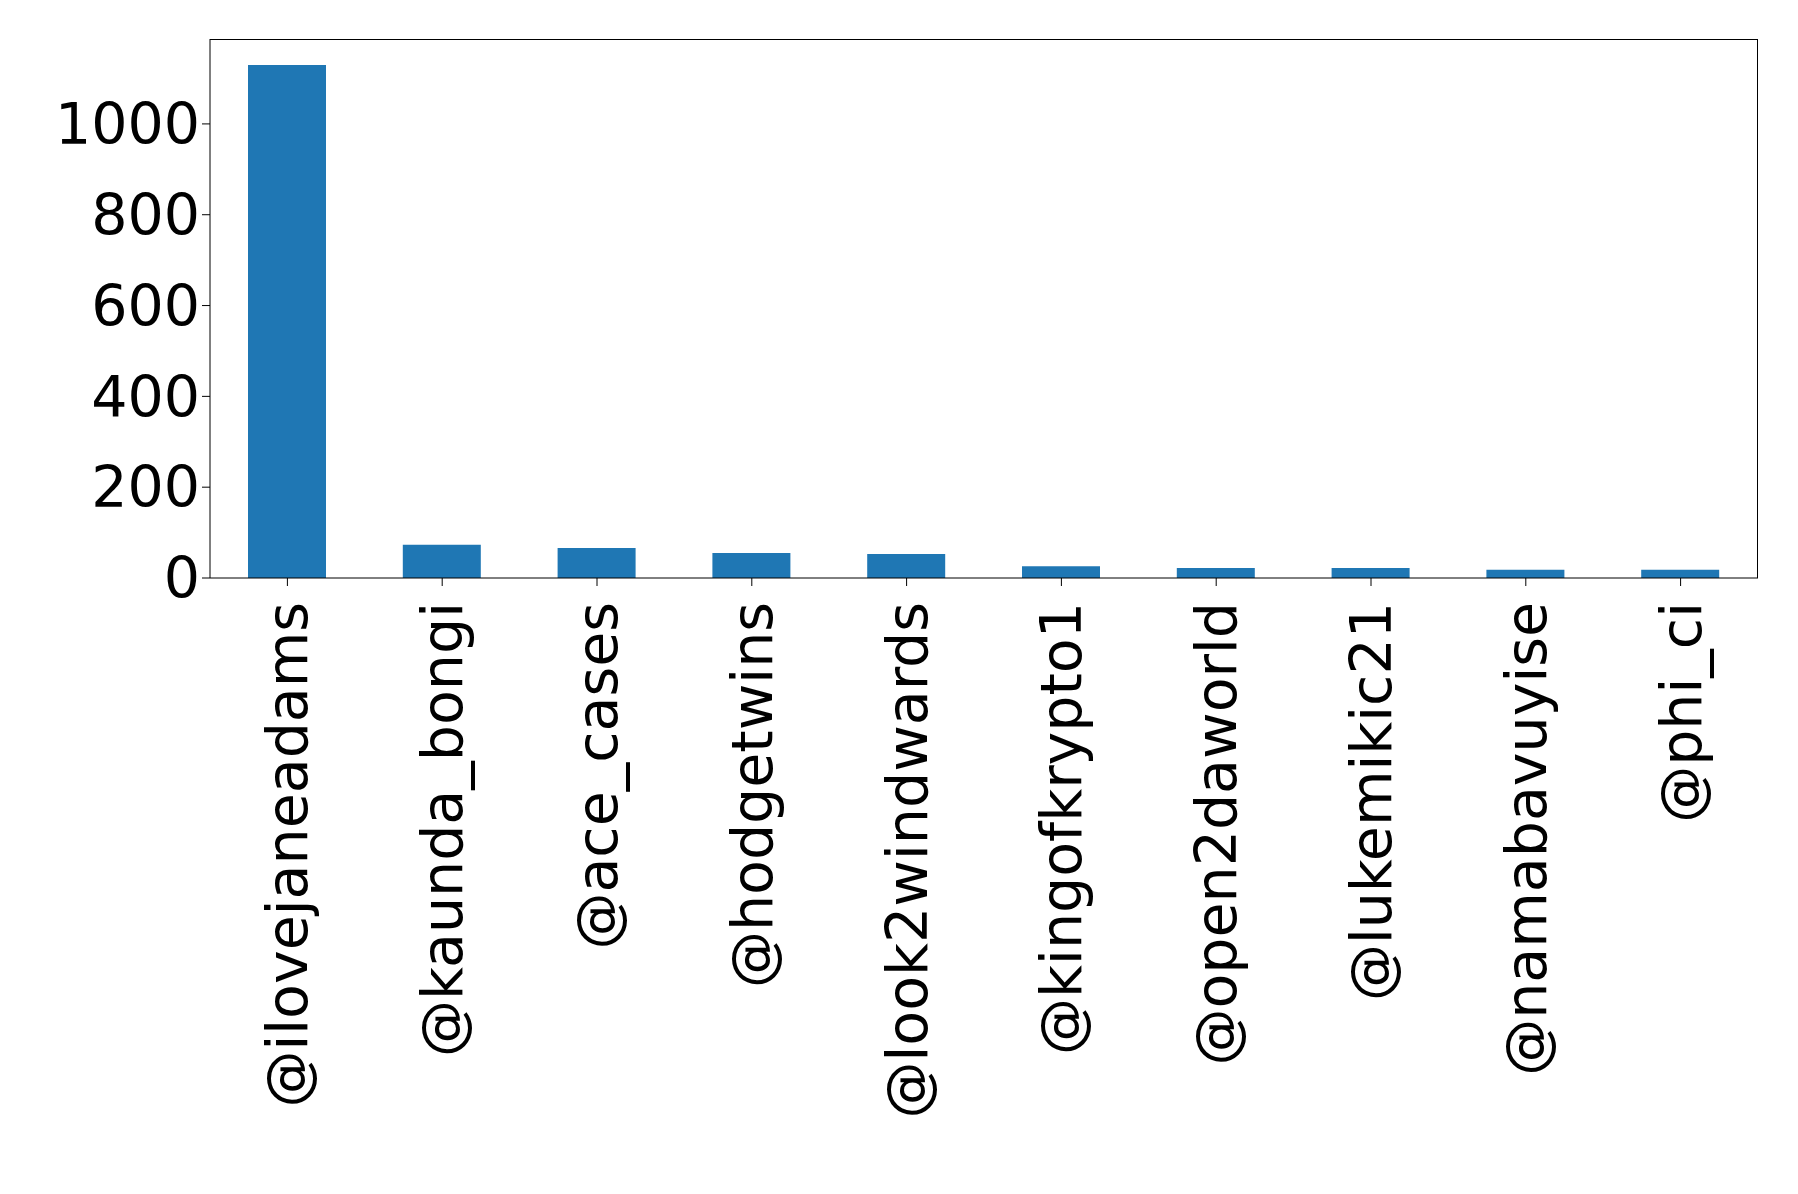  What do you see at coordinates (181, 578) in the screenshot?
I see `y-tick-label: 0` at bounding box center [181, 578].